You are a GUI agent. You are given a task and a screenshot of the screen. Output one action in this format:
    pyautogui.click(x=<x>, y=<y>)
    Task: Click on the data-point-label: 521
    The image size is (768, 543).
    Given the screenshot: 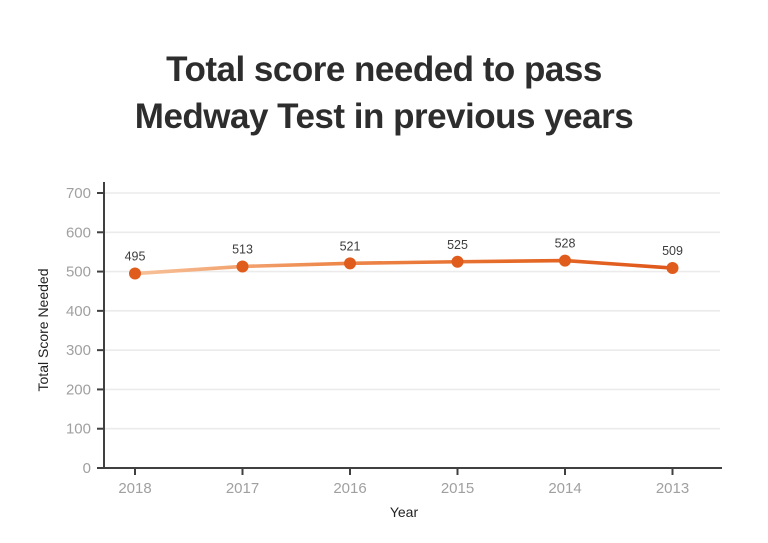 What is the action you would take?
    pyautogui.click(x=350, y=246)
    